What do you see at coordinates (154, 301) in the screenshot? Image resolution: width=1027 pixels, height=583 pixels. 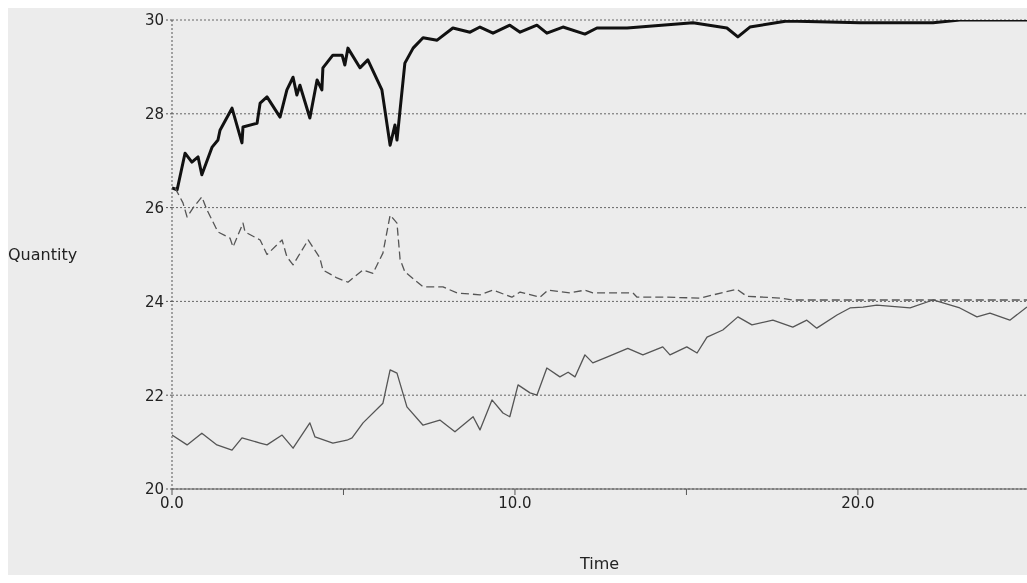 I see `y-tick-label: 24` at bounding box center [154, 301].